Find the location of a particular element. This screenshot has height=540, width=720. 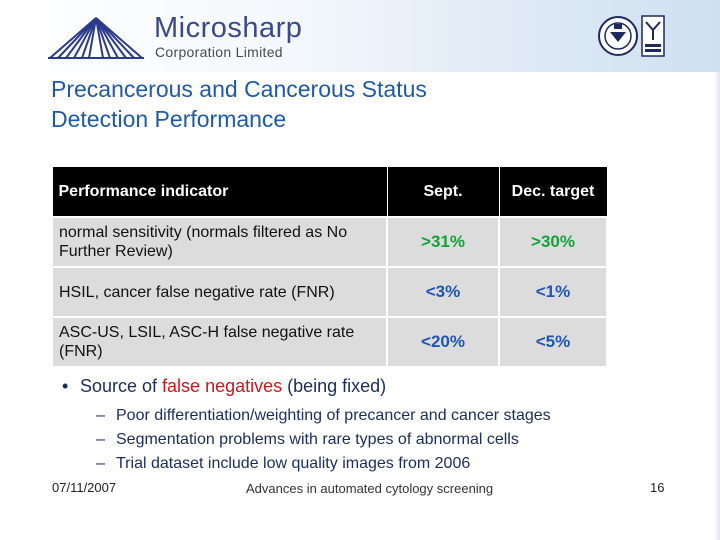

row-sept-value: <20% is located at coordinates (443, 342).